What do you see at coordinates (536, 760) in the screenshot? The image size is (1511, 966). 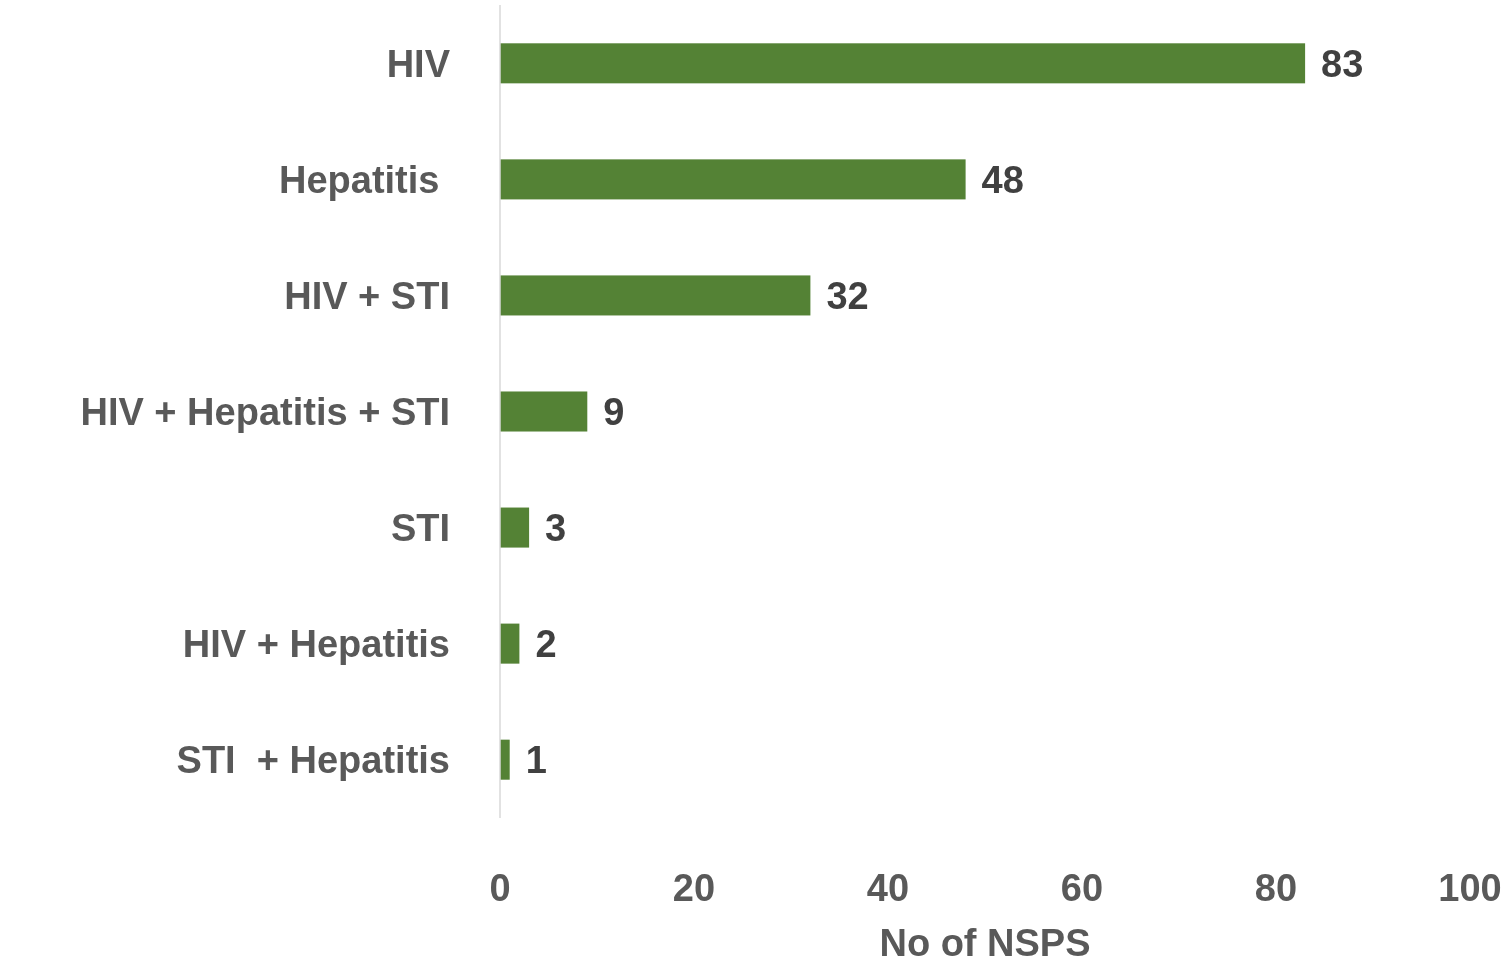 I see `data-label: 1` at bounding box center [536, 760].